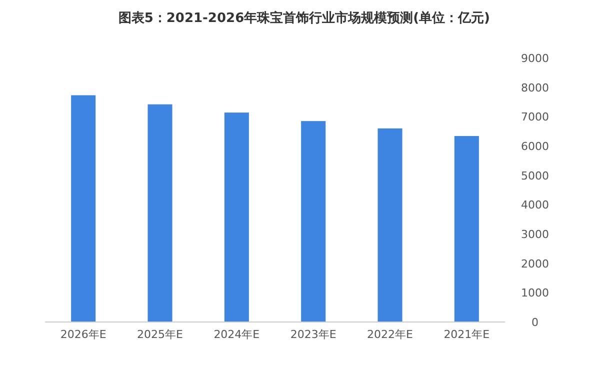  I want to click on y-tick-label: 1000, so click(535, 293).